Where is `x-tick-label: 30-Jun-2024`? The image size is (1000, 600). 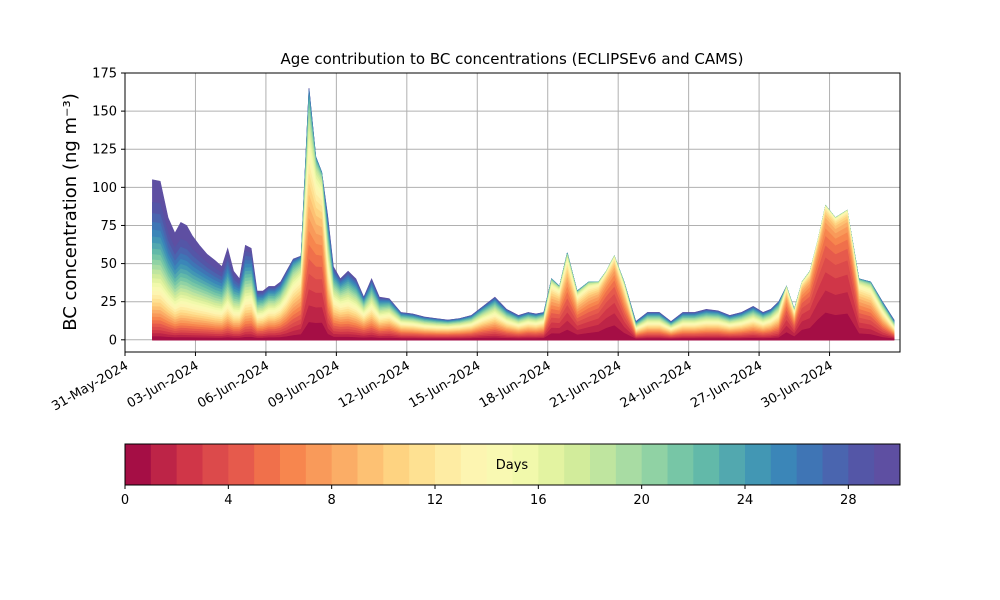
x-tick-label: 30-Jun-2024 is located at coordinates (797, 384).